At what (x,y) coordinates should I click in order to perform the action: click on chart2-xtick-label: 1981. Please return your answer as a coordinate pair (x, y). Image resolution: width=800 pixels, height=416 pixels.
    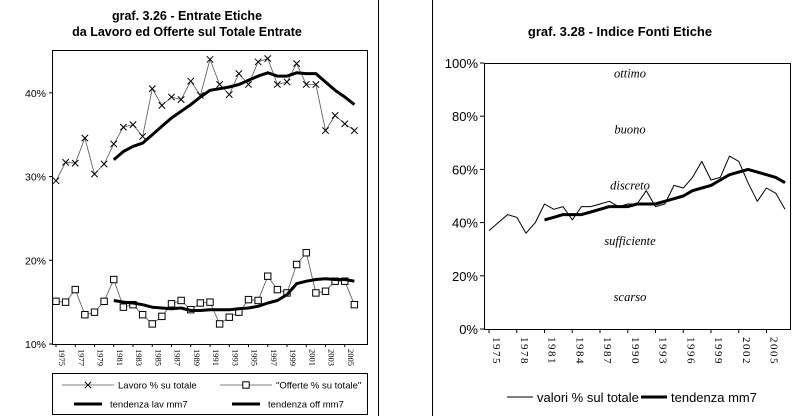
    Looking at the image, I should click on (552, 351).